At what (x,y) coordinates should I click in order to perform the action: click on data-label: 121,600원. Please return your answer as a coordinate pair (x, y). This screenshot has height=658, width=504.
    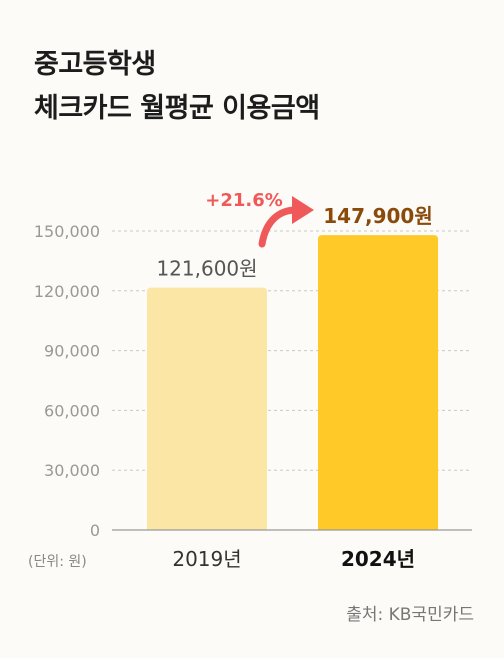
    Looking at the image, I should click on (206, 269).